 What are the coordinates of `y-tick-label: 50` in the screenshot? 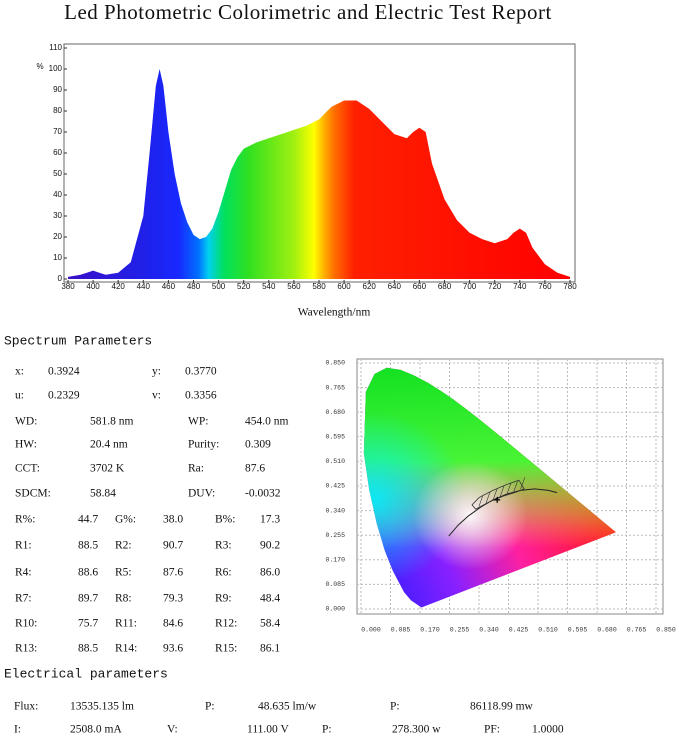 It's located at (57, 173).